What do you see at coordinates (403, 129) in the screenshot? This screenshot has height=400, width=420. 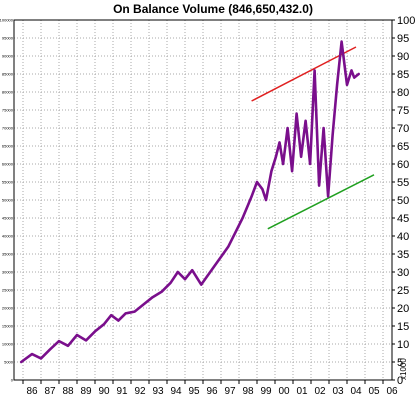 I see `right-axis-tick-label: 70` at bounding box center [403, 129].